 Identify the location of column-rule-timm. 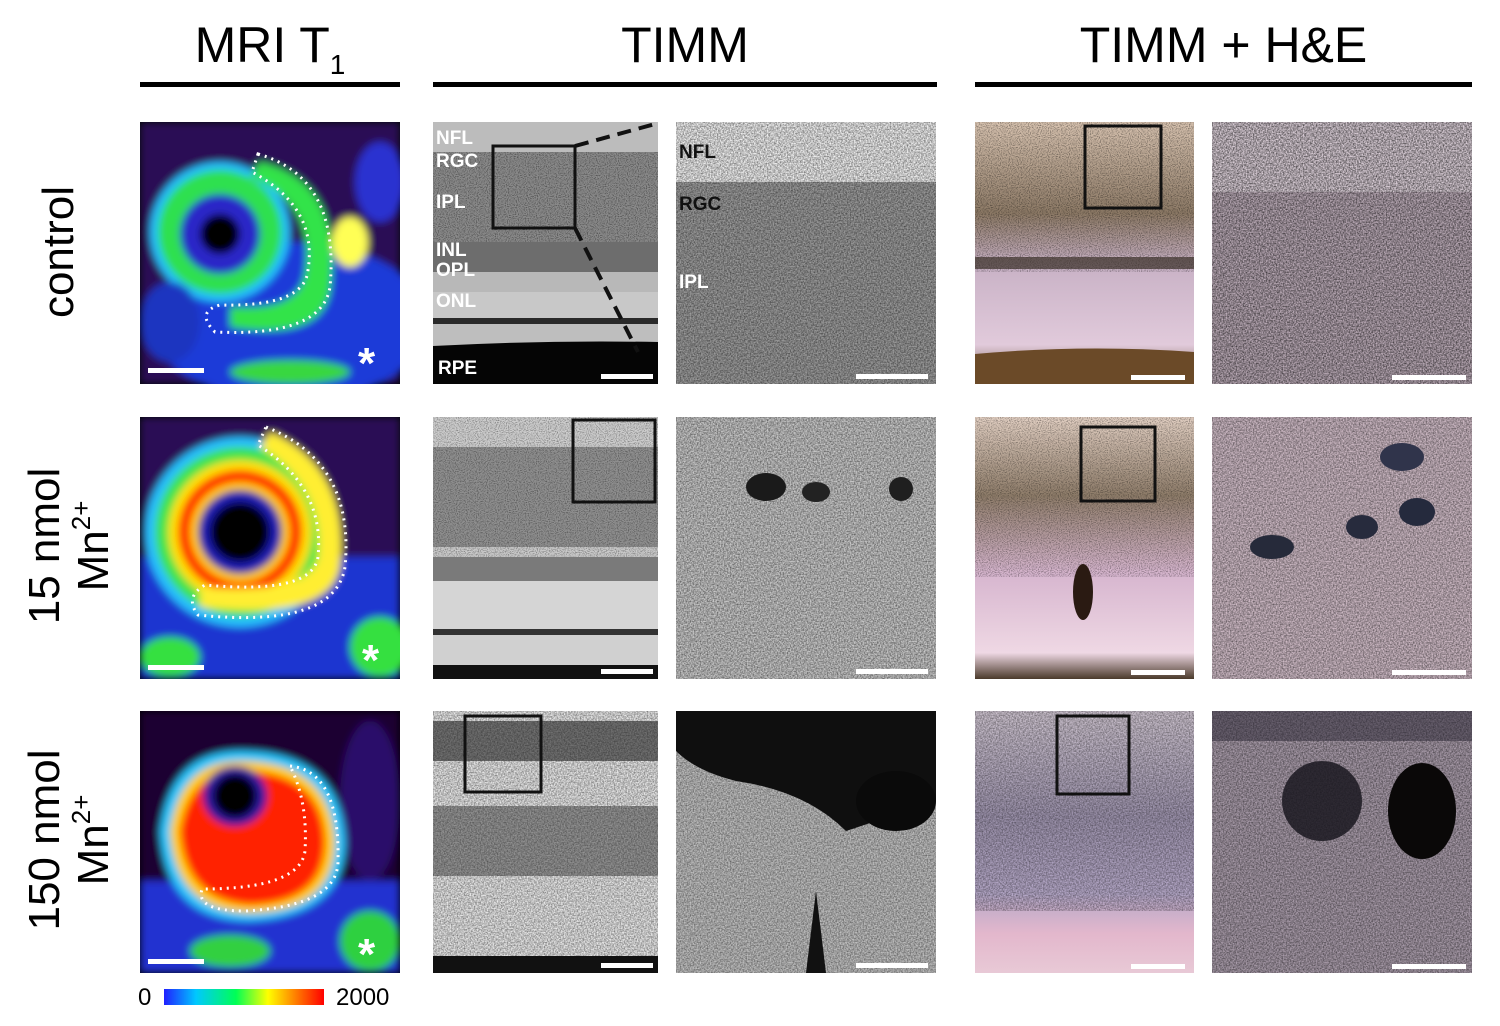
(685, 84).